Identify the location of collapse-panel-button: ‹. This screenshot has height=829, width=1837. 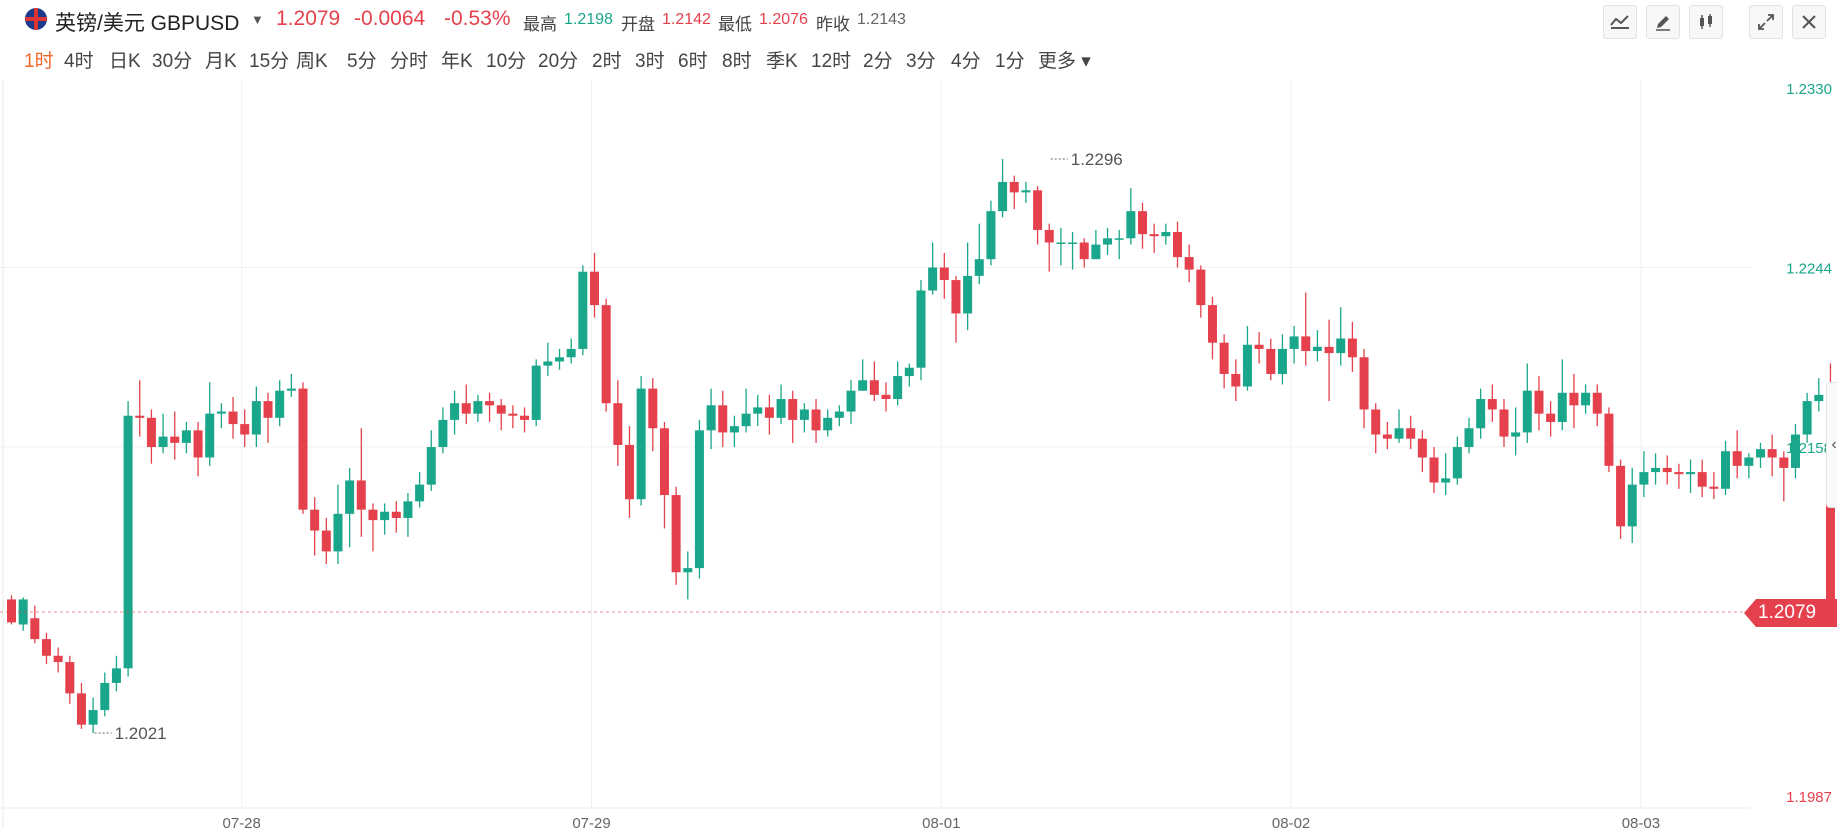
(1831, 445).